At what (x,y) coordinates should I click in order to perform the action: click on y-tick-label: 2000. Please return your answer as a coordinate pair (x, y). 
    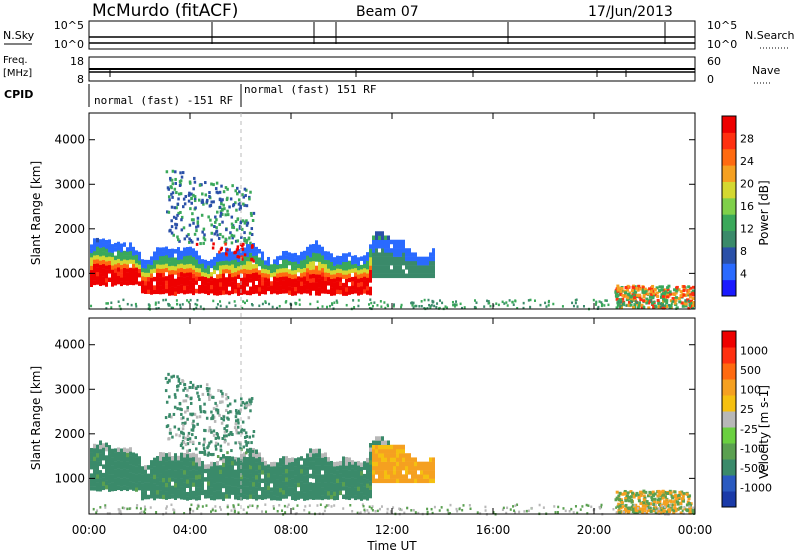
    Looking at the image, I should click on (69, 434).